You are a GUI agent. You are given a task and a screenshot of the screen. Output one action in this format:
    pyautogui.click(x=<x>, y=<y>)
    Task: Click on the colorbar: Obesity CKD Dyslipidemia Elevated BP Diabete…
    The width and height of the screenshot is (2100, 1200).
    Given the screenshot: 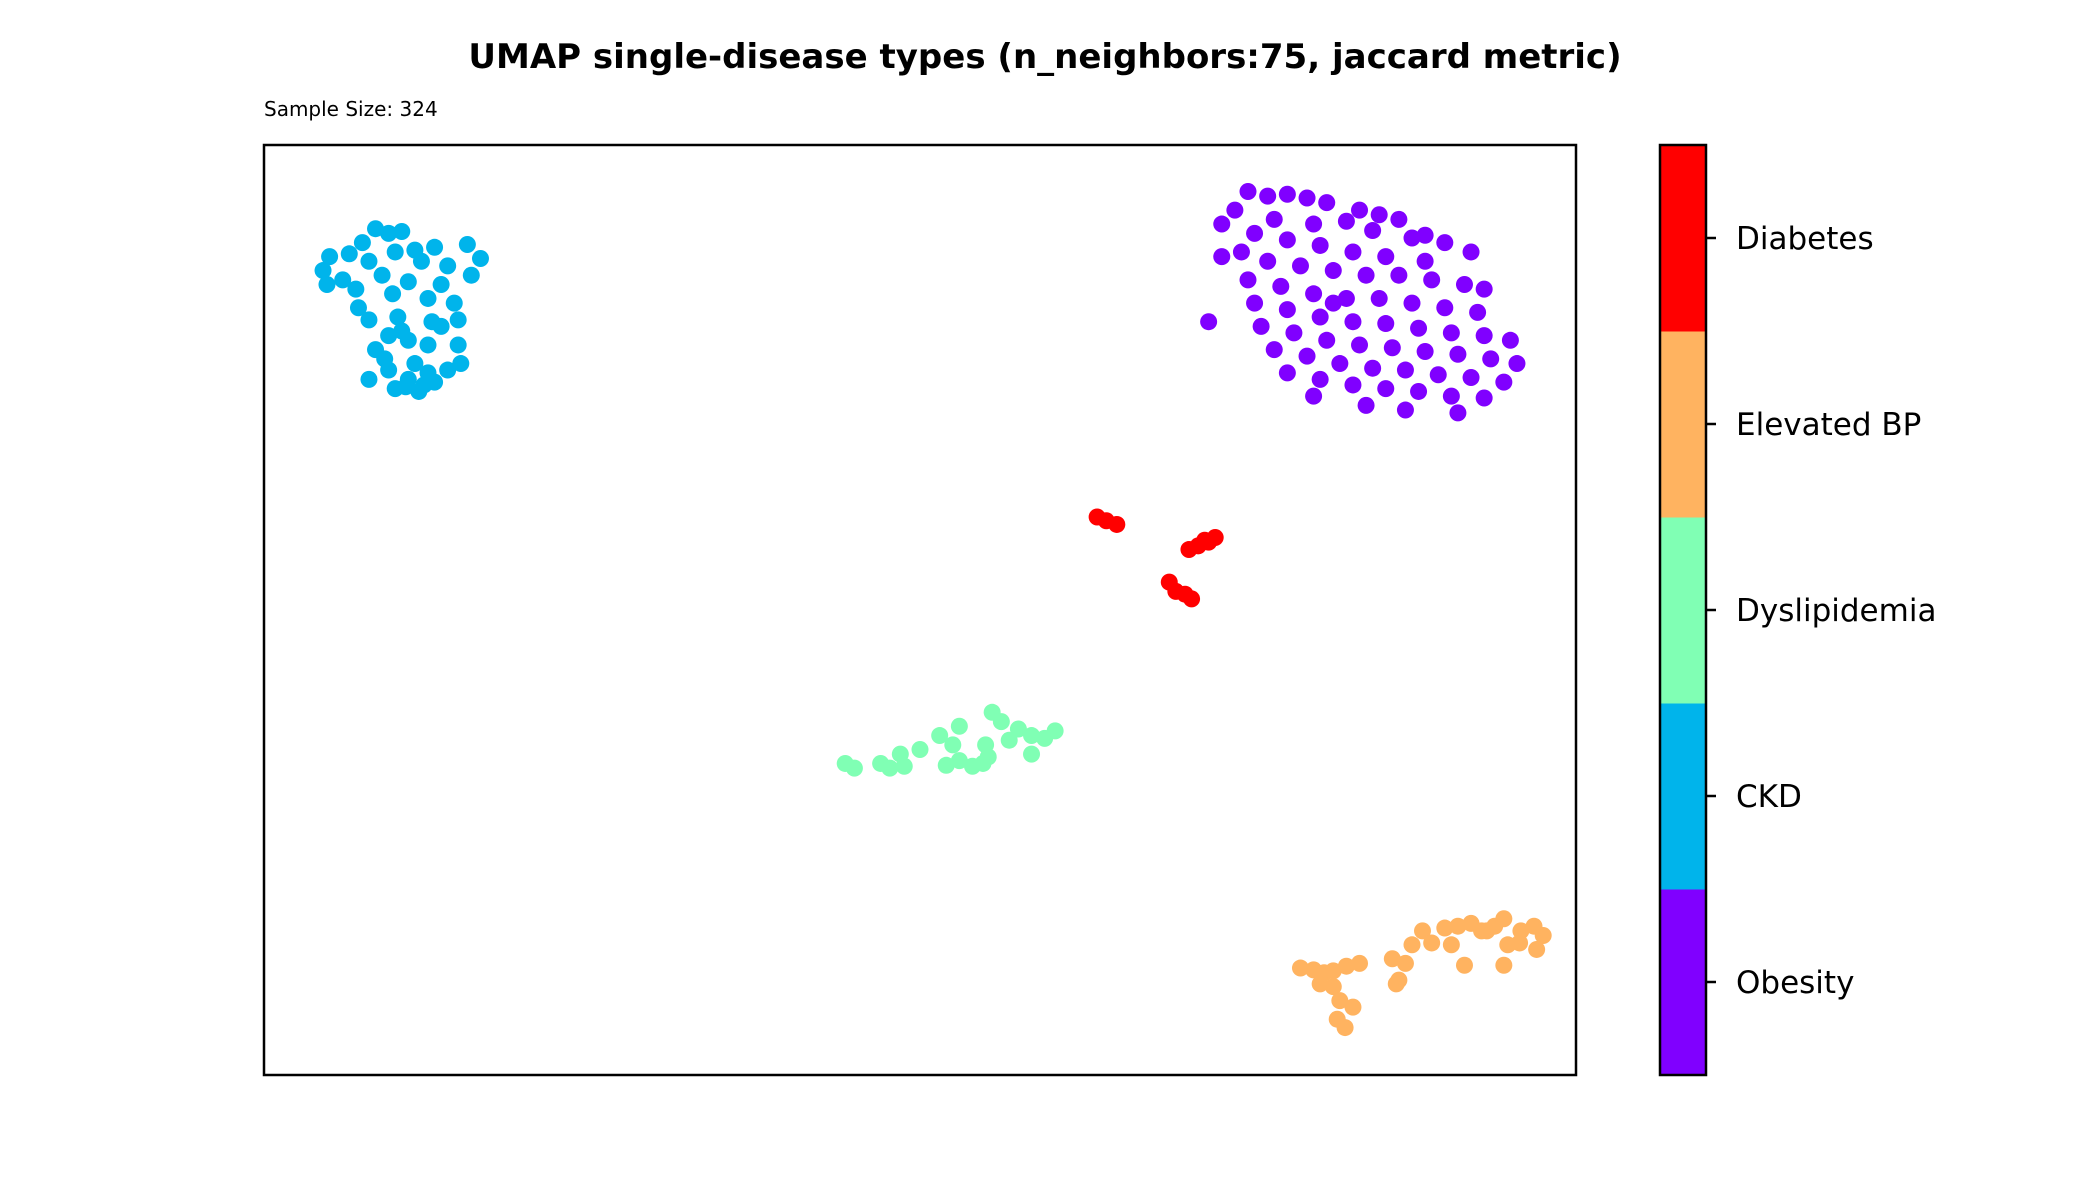 What is the action you would take?
    pyautogui.click(x=1797, y=610)
    